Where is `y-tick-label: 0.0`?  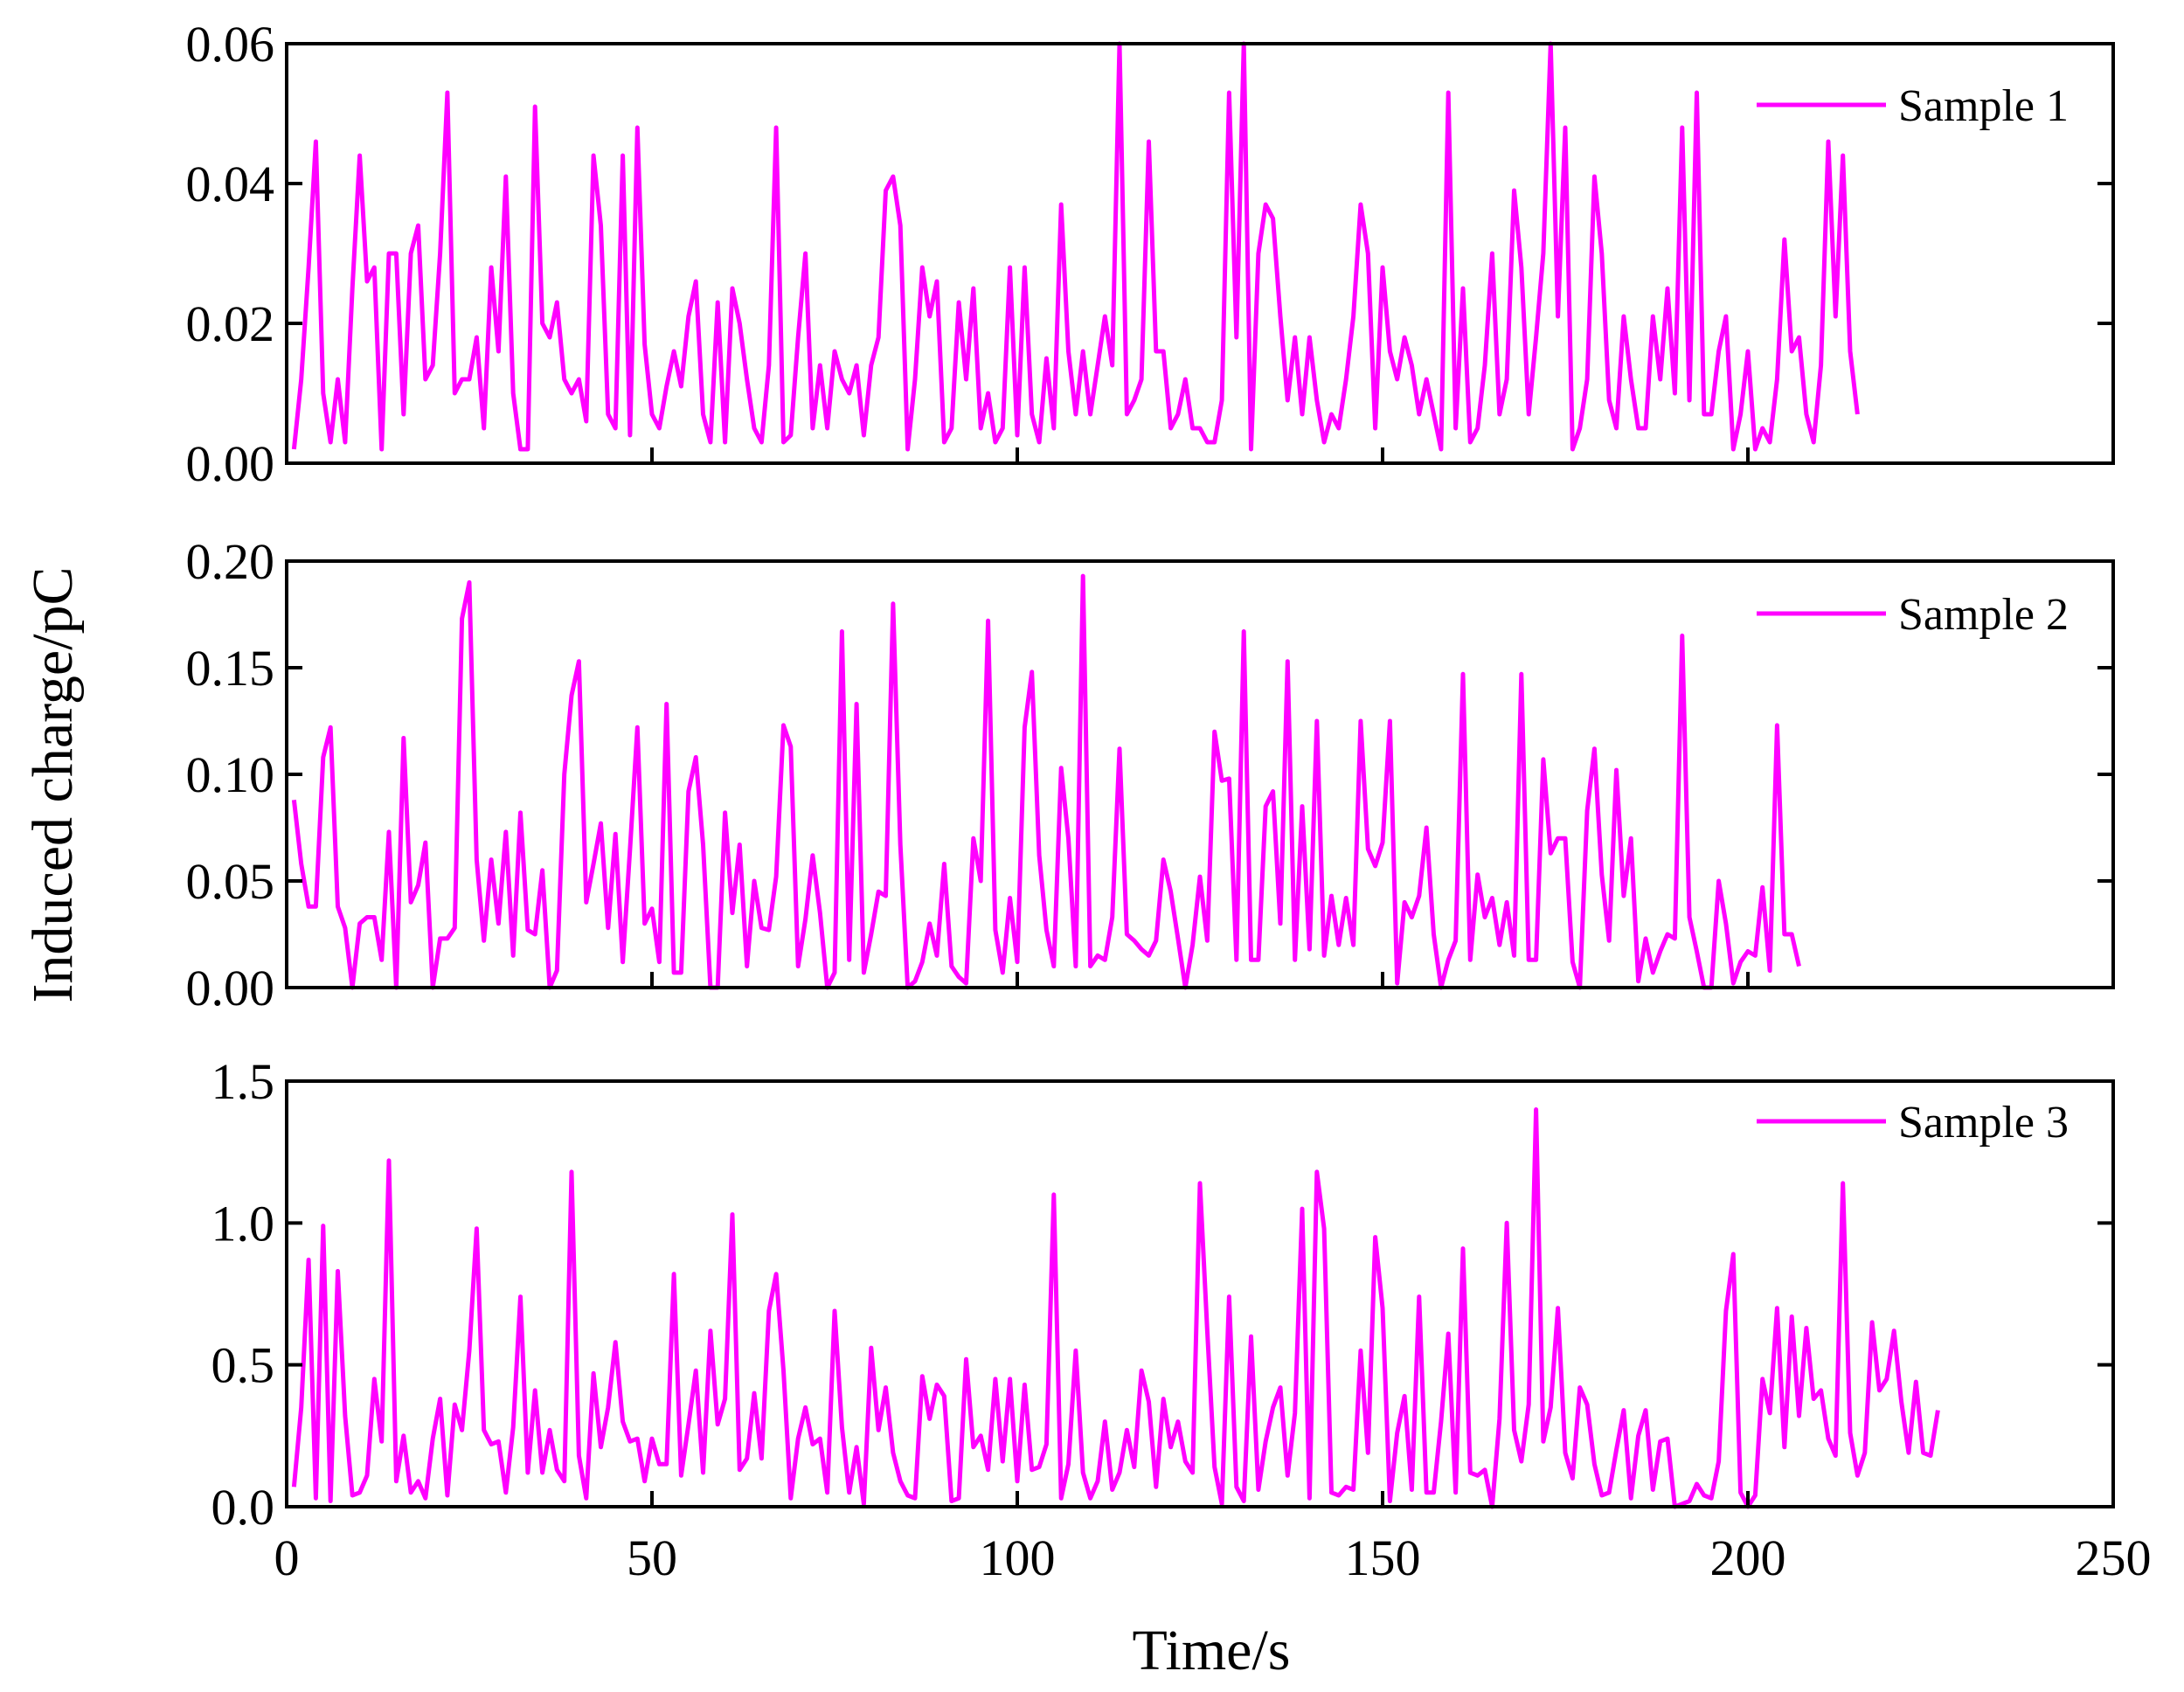
y-tick-label: 0.0 is located at coordinates (243, 1508).